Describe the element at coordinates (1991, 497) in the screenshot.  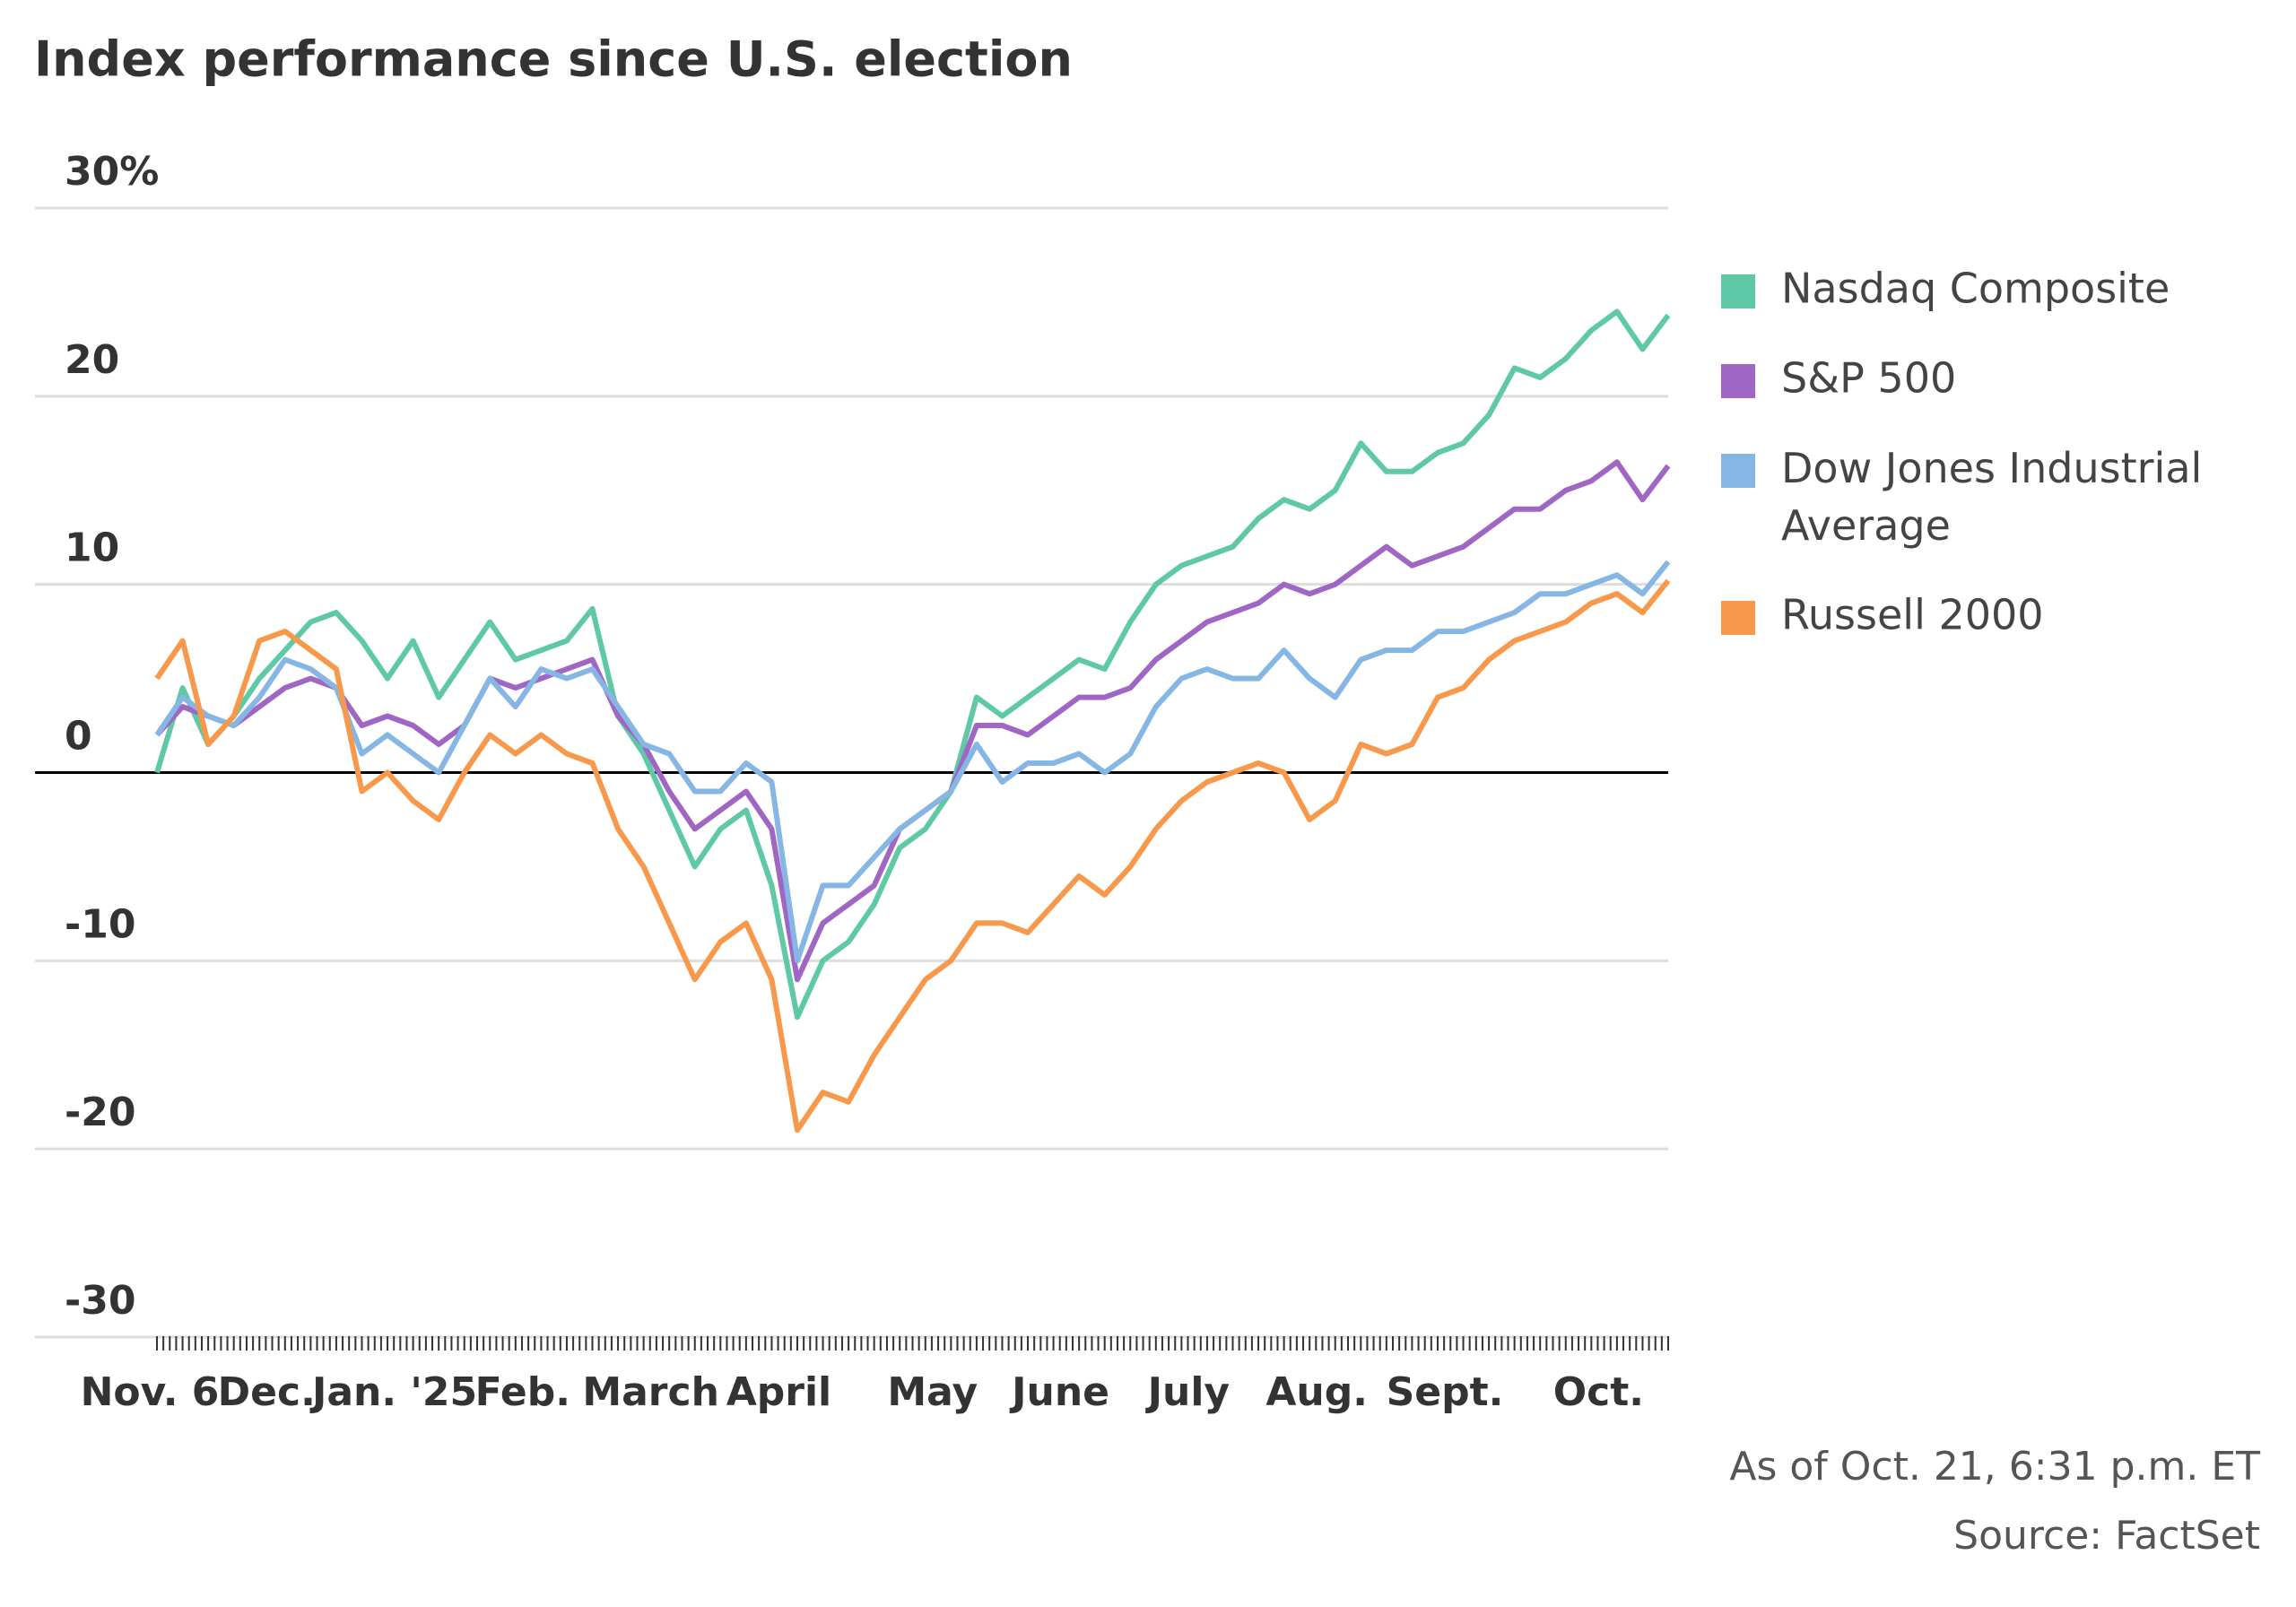
I see `legend-label: Dow Jones Industrial Average` at that location.